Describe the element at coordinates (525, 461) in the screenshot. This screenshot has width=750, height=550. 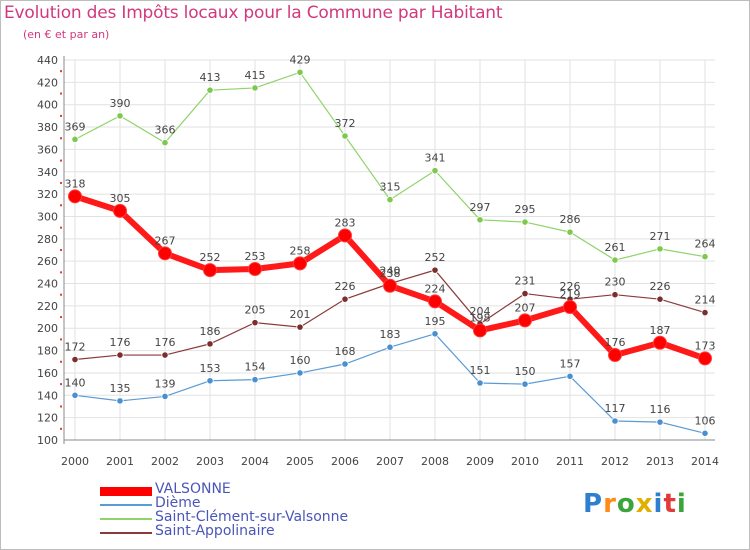
I see `x-tick-label: 2010` at that location.